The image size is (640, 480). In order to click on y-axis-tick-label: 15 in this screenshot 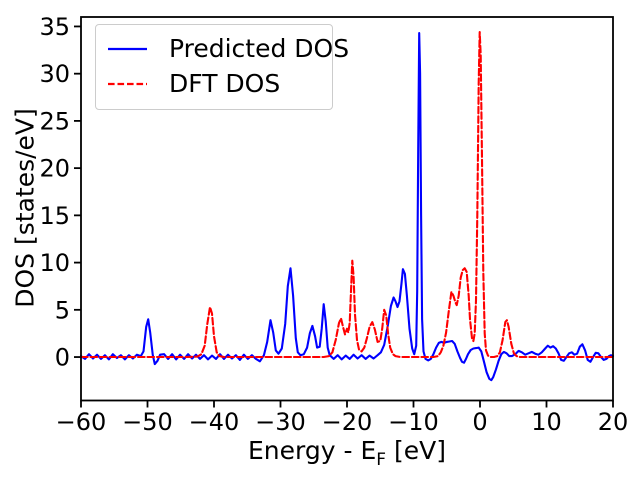, I will do `click(54, 216)`.